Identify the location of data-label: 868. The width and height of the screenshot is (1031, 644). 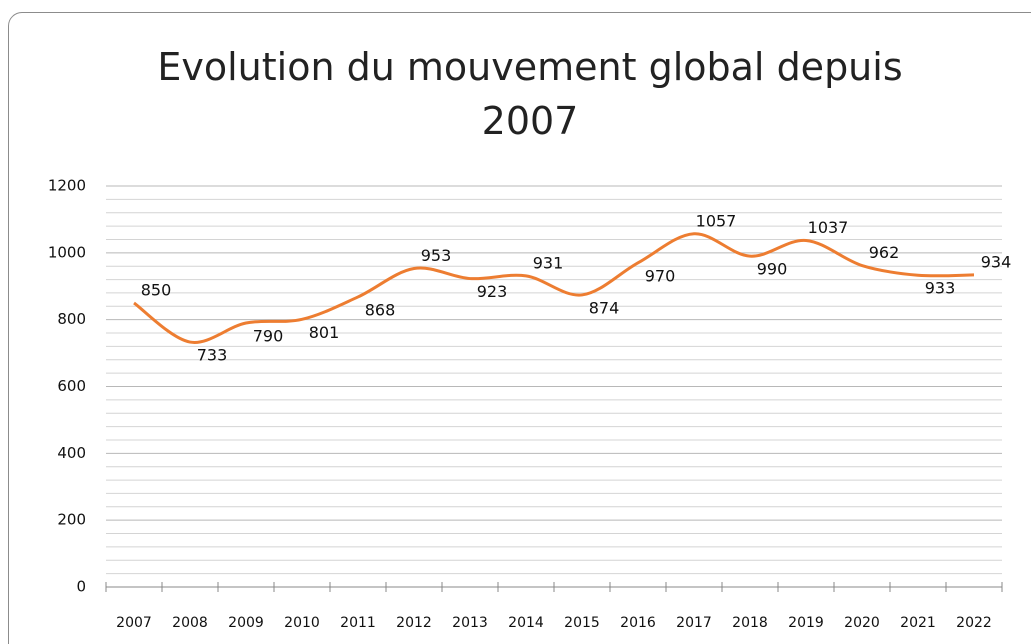
(380, 309).